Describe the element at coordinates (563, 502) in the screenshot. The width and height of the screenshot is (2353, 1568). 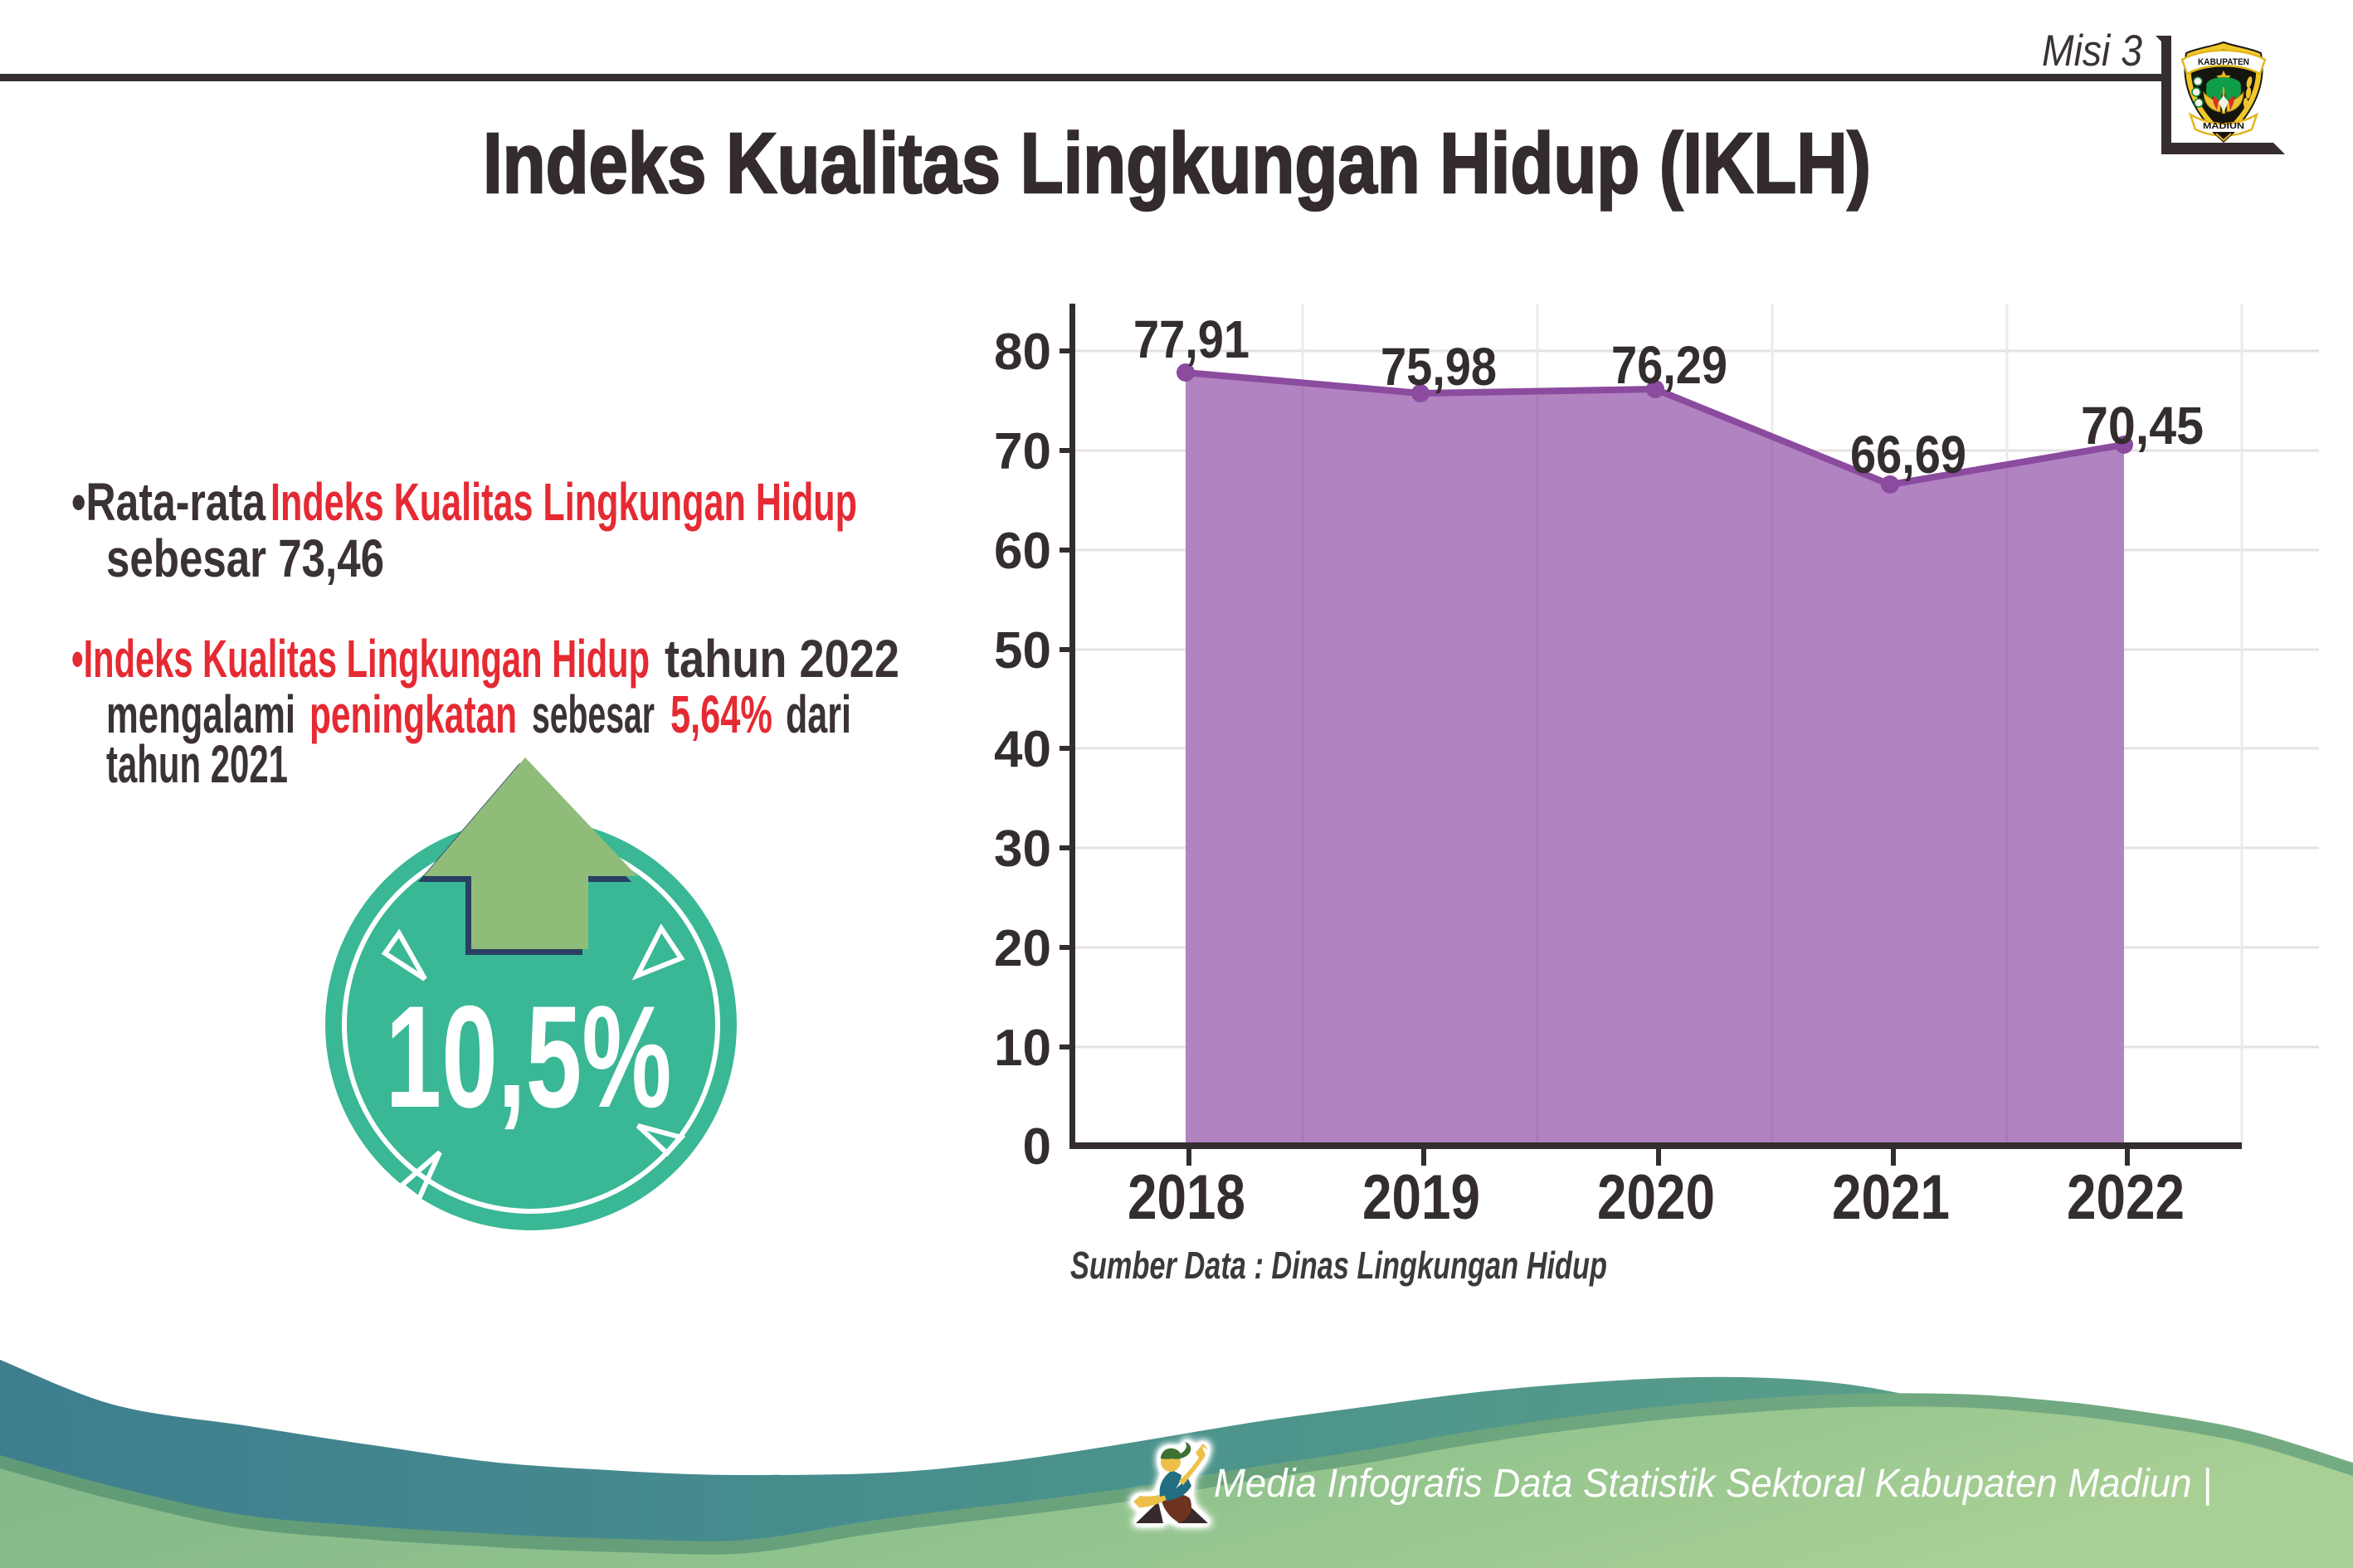
I see `svg-text:Indeks Kualitas Lingkungan Hid: Indeks Kualitas Lingkungan Hidup` at that location.